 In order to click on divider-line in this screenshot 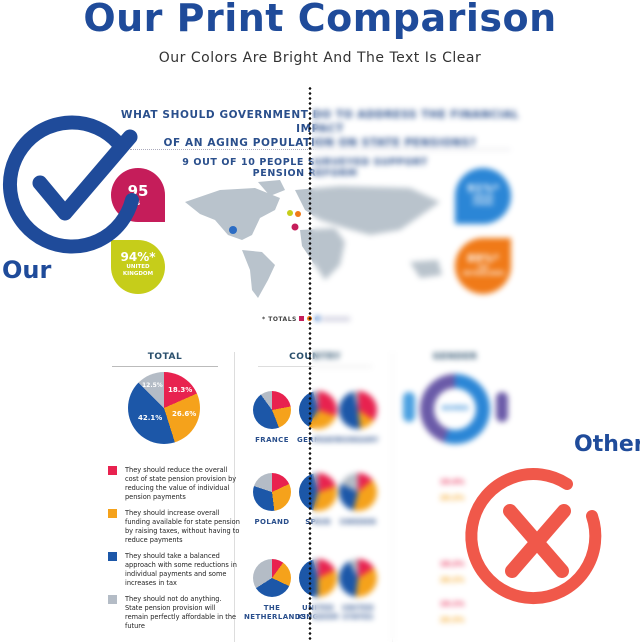, I will do `click(165, 366)`.